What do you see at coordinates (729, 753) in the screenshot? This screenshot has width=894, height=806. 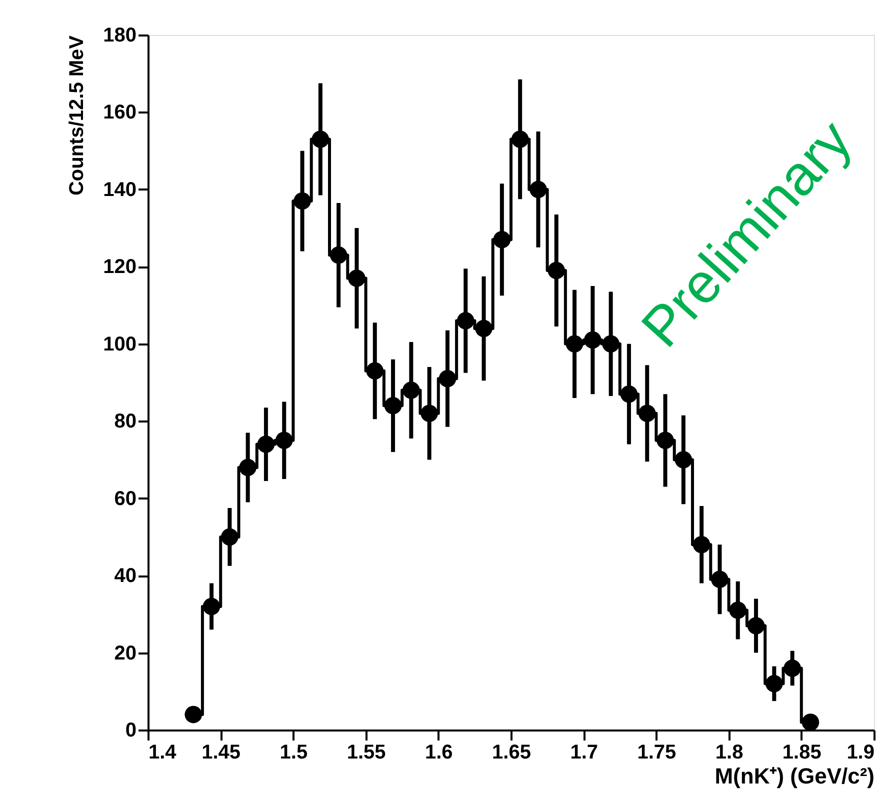 I see `x-tick-label: 1.8` at bounding box center [729, 753].